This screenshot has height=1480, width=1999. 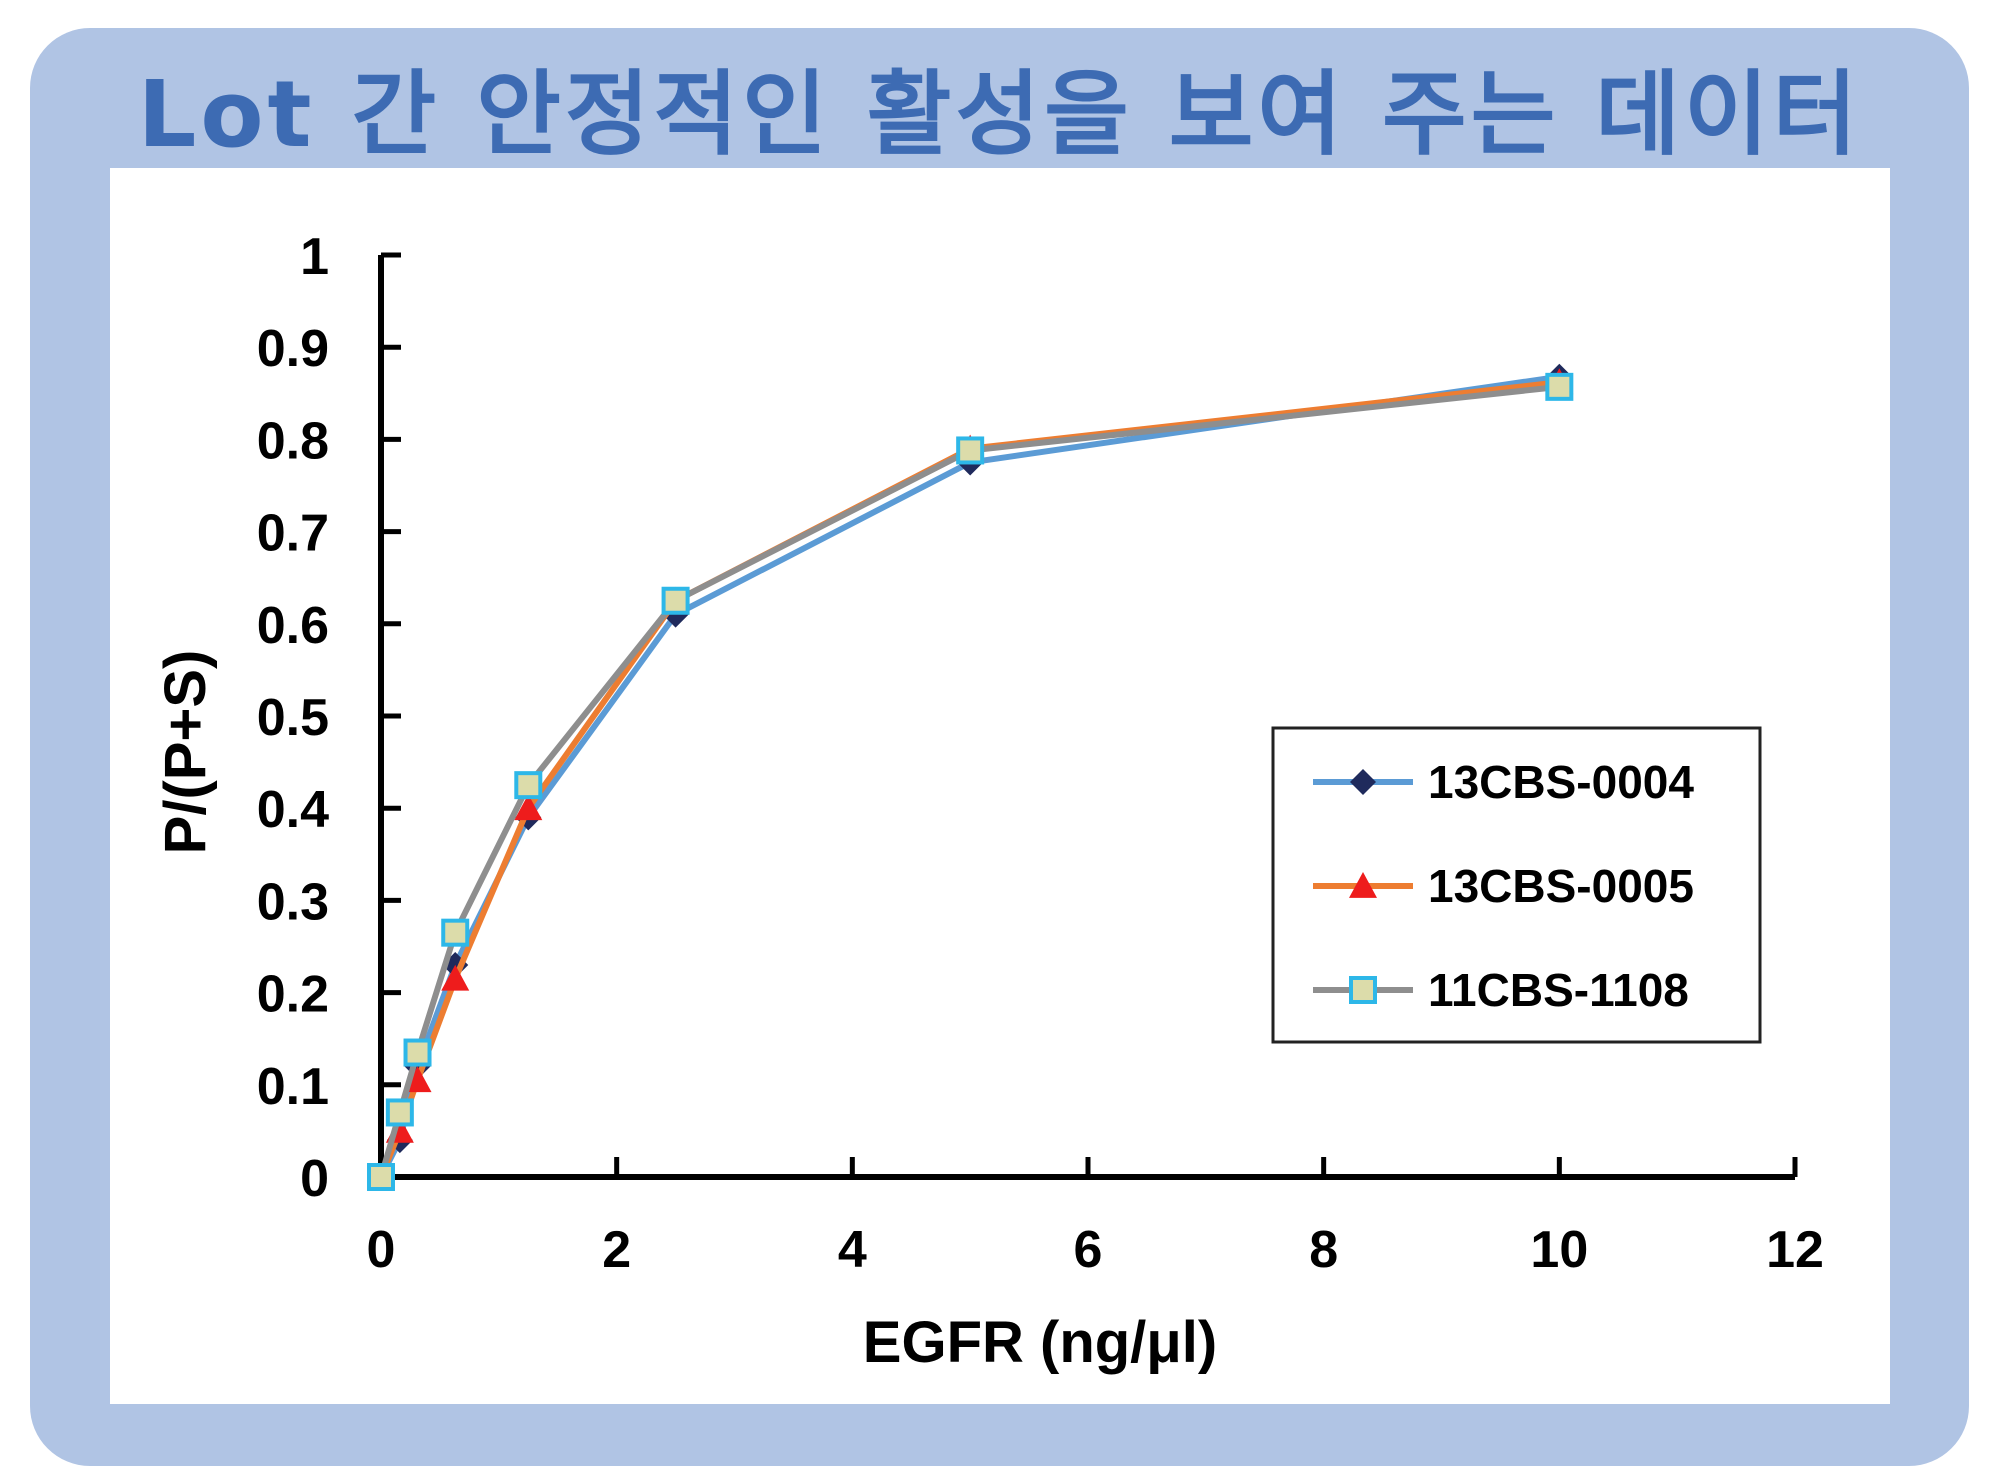 What do you see at coordinates (1040, 1342) in the screenshot?
I see `x-axis-title: EGFR (ng/μl)` at bounding box center [1040, 1342].